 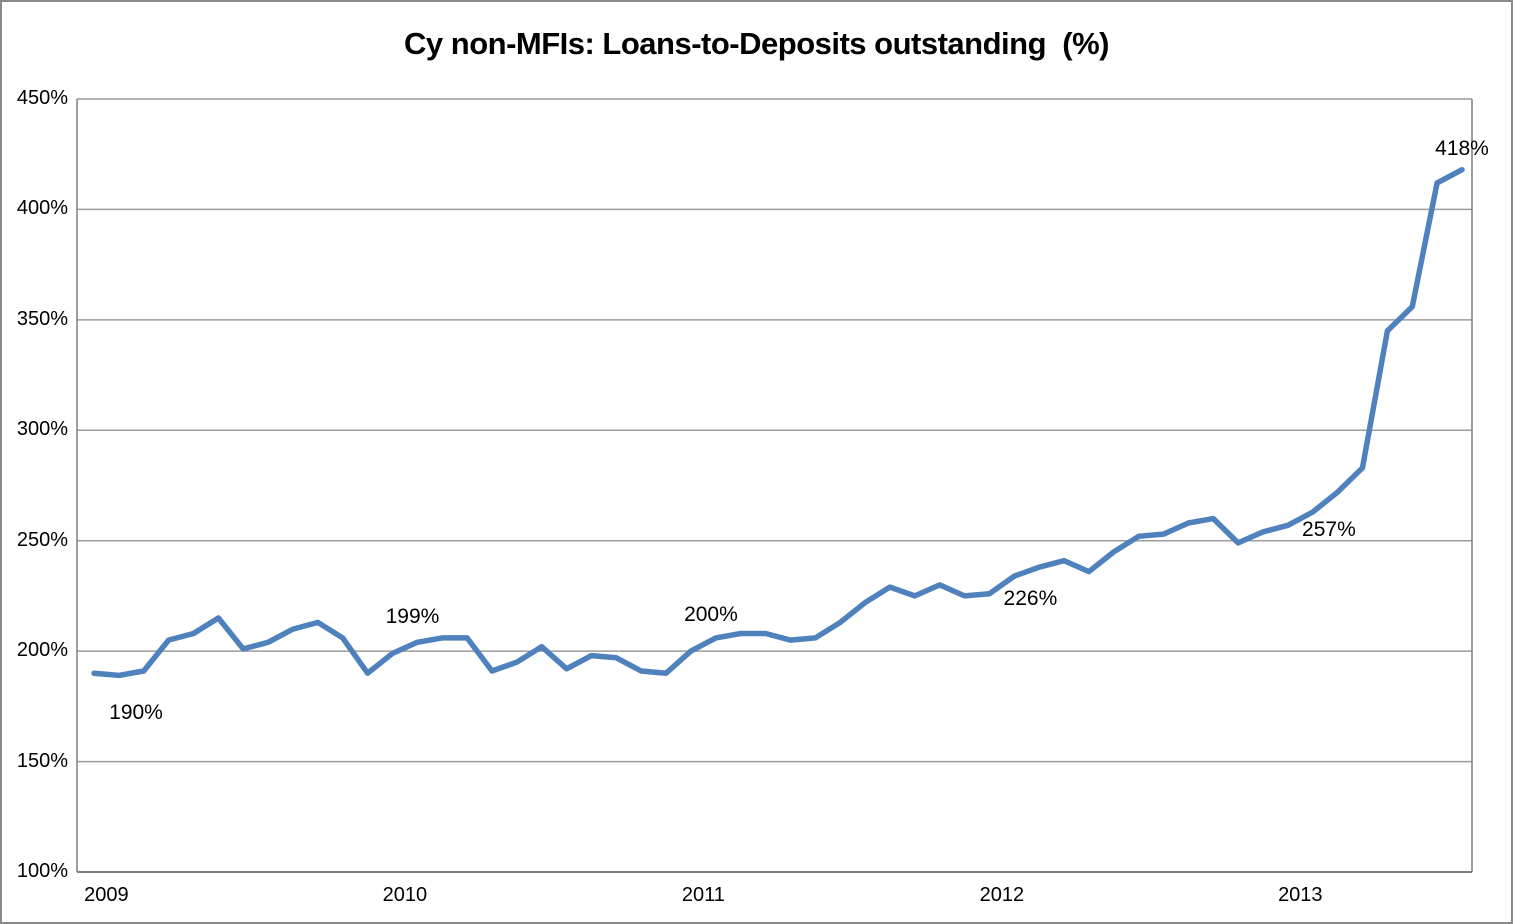 I want to click on point-label: 200%, so click(x=711, y=615).